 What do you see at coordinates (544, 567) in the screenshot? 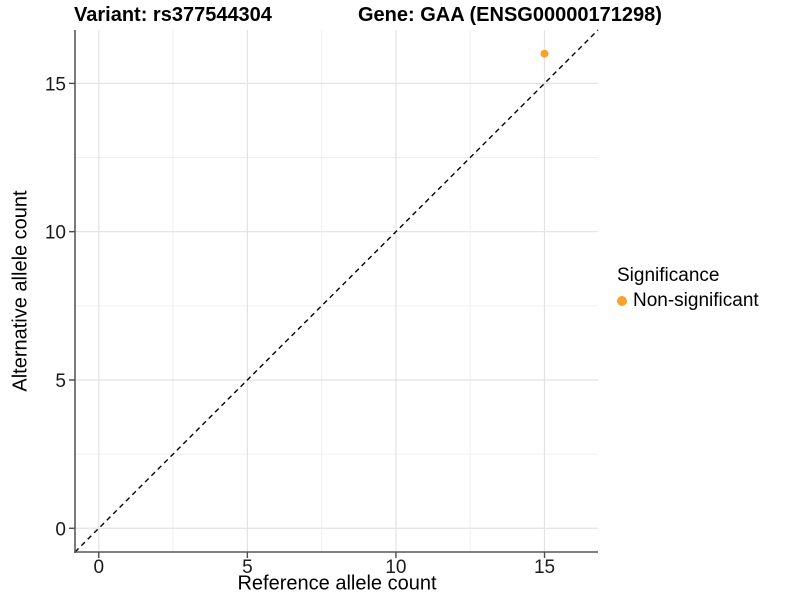
I see `x-tick-label: 15` at bounding box center [544, 567].